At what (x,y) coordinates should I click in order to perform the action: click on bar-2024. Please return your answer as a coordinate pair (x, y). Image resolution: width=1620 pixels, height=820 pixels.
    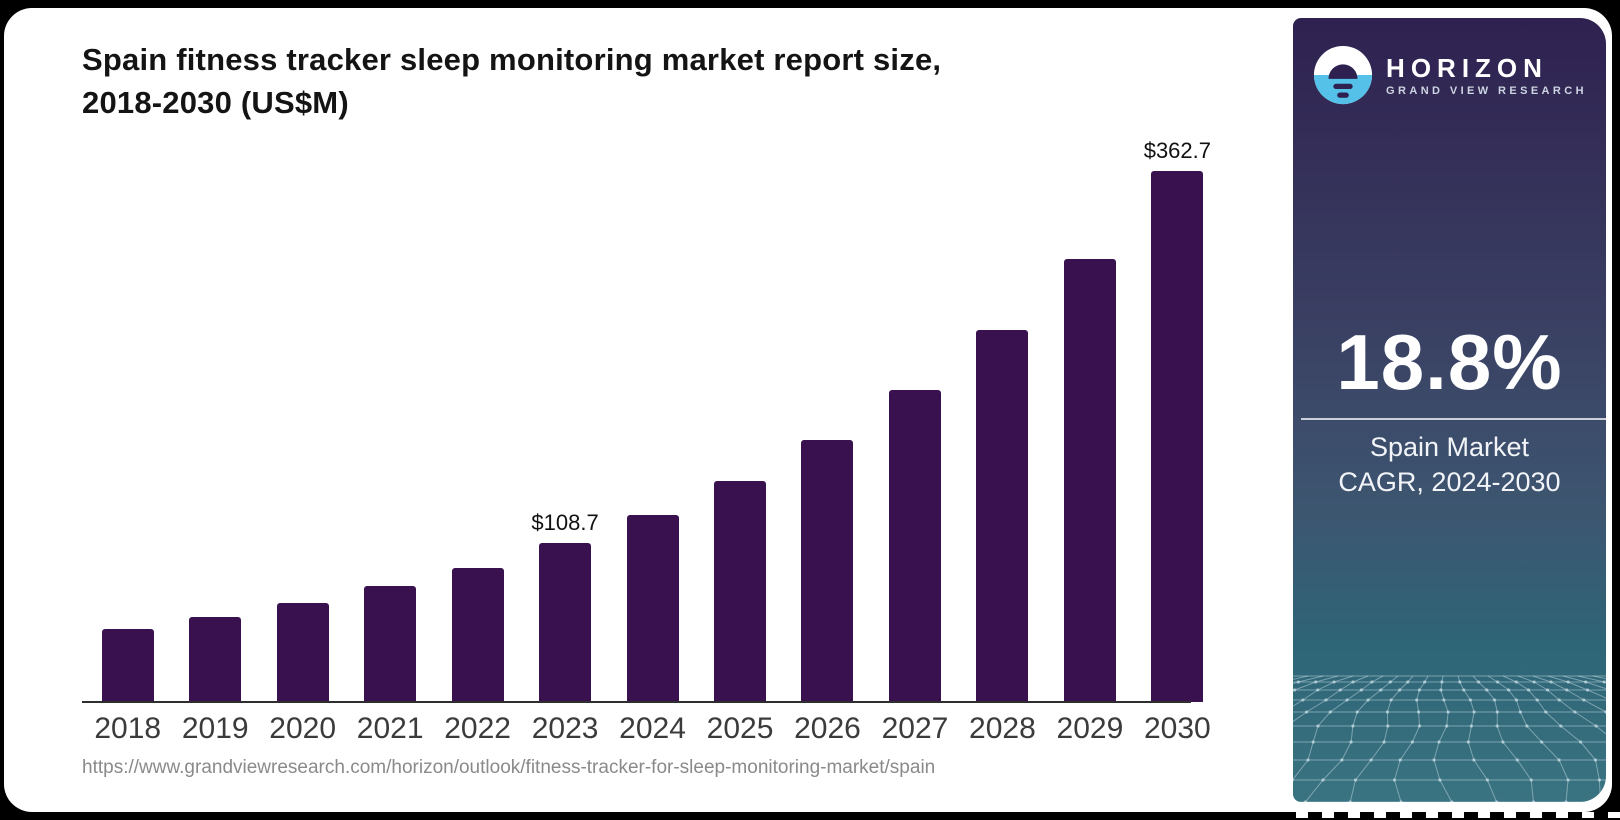
    Looking at the image, I should click on (652, 608).